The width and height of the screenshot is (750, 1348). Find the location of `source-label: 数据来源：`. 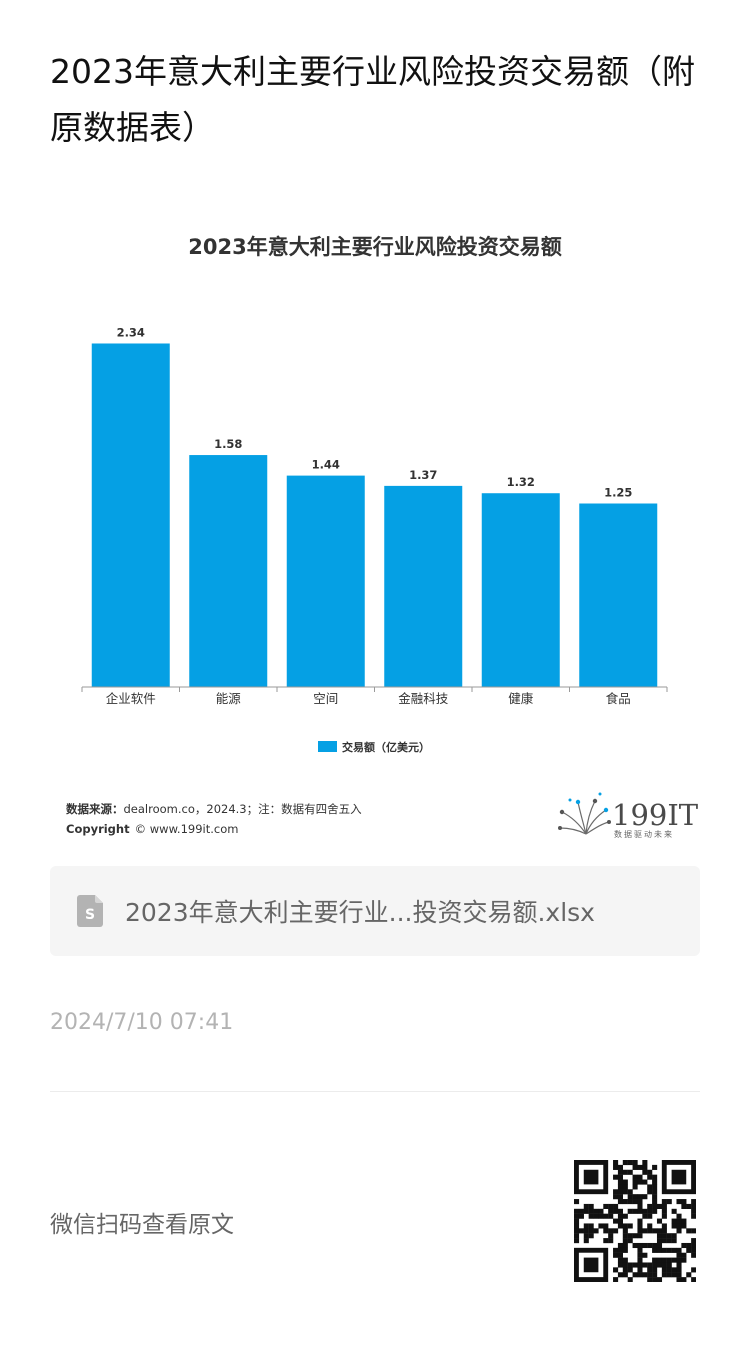

source-label: 数据来源： is located at coordinates (95, 809).